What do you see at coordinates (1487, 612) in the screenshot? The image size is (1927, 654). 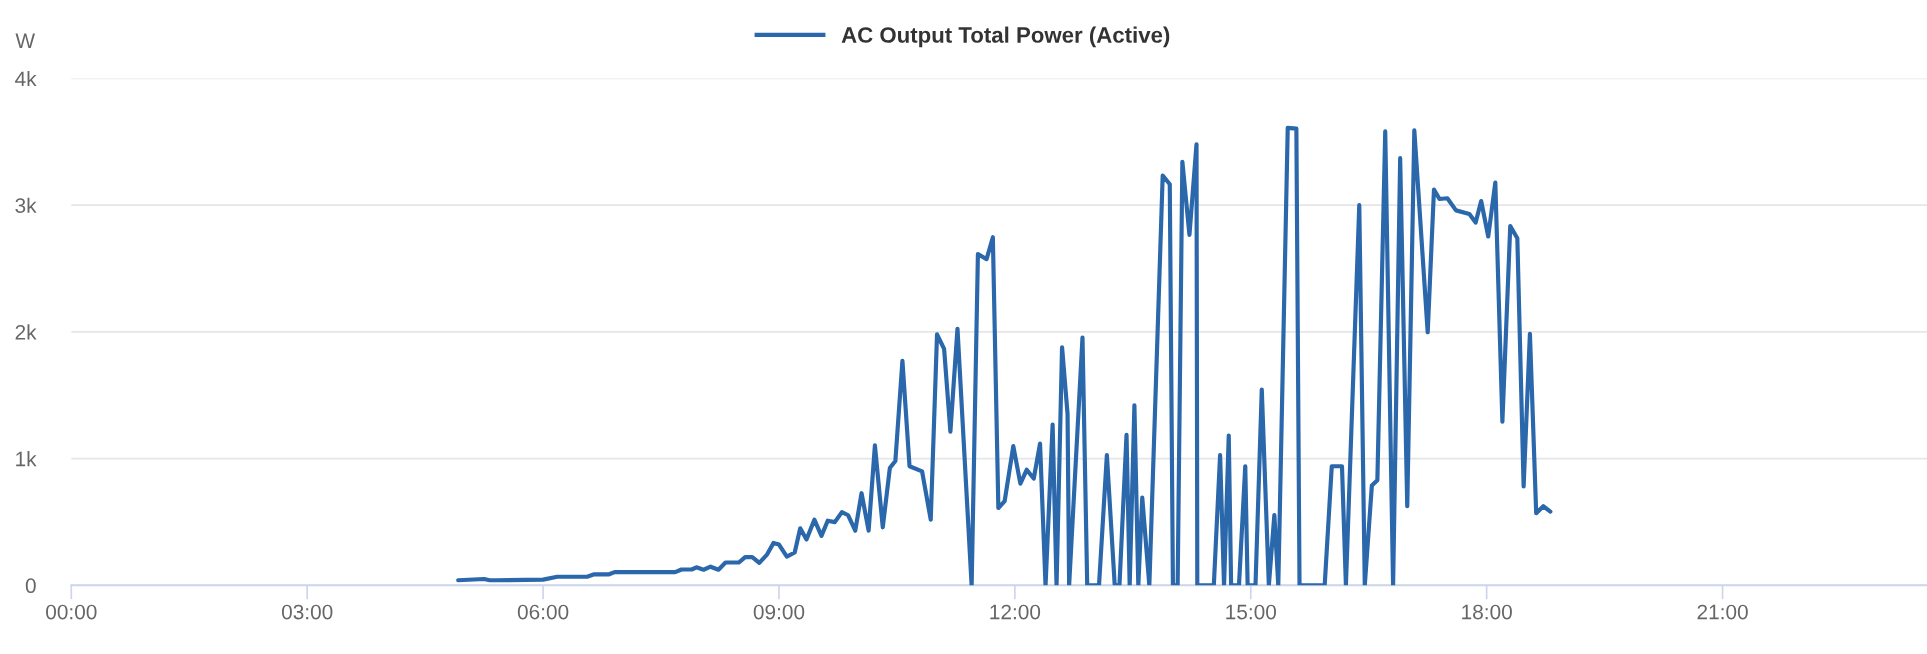 I see `x-tick-label: 18:00` at bounding box center [1487, 612].